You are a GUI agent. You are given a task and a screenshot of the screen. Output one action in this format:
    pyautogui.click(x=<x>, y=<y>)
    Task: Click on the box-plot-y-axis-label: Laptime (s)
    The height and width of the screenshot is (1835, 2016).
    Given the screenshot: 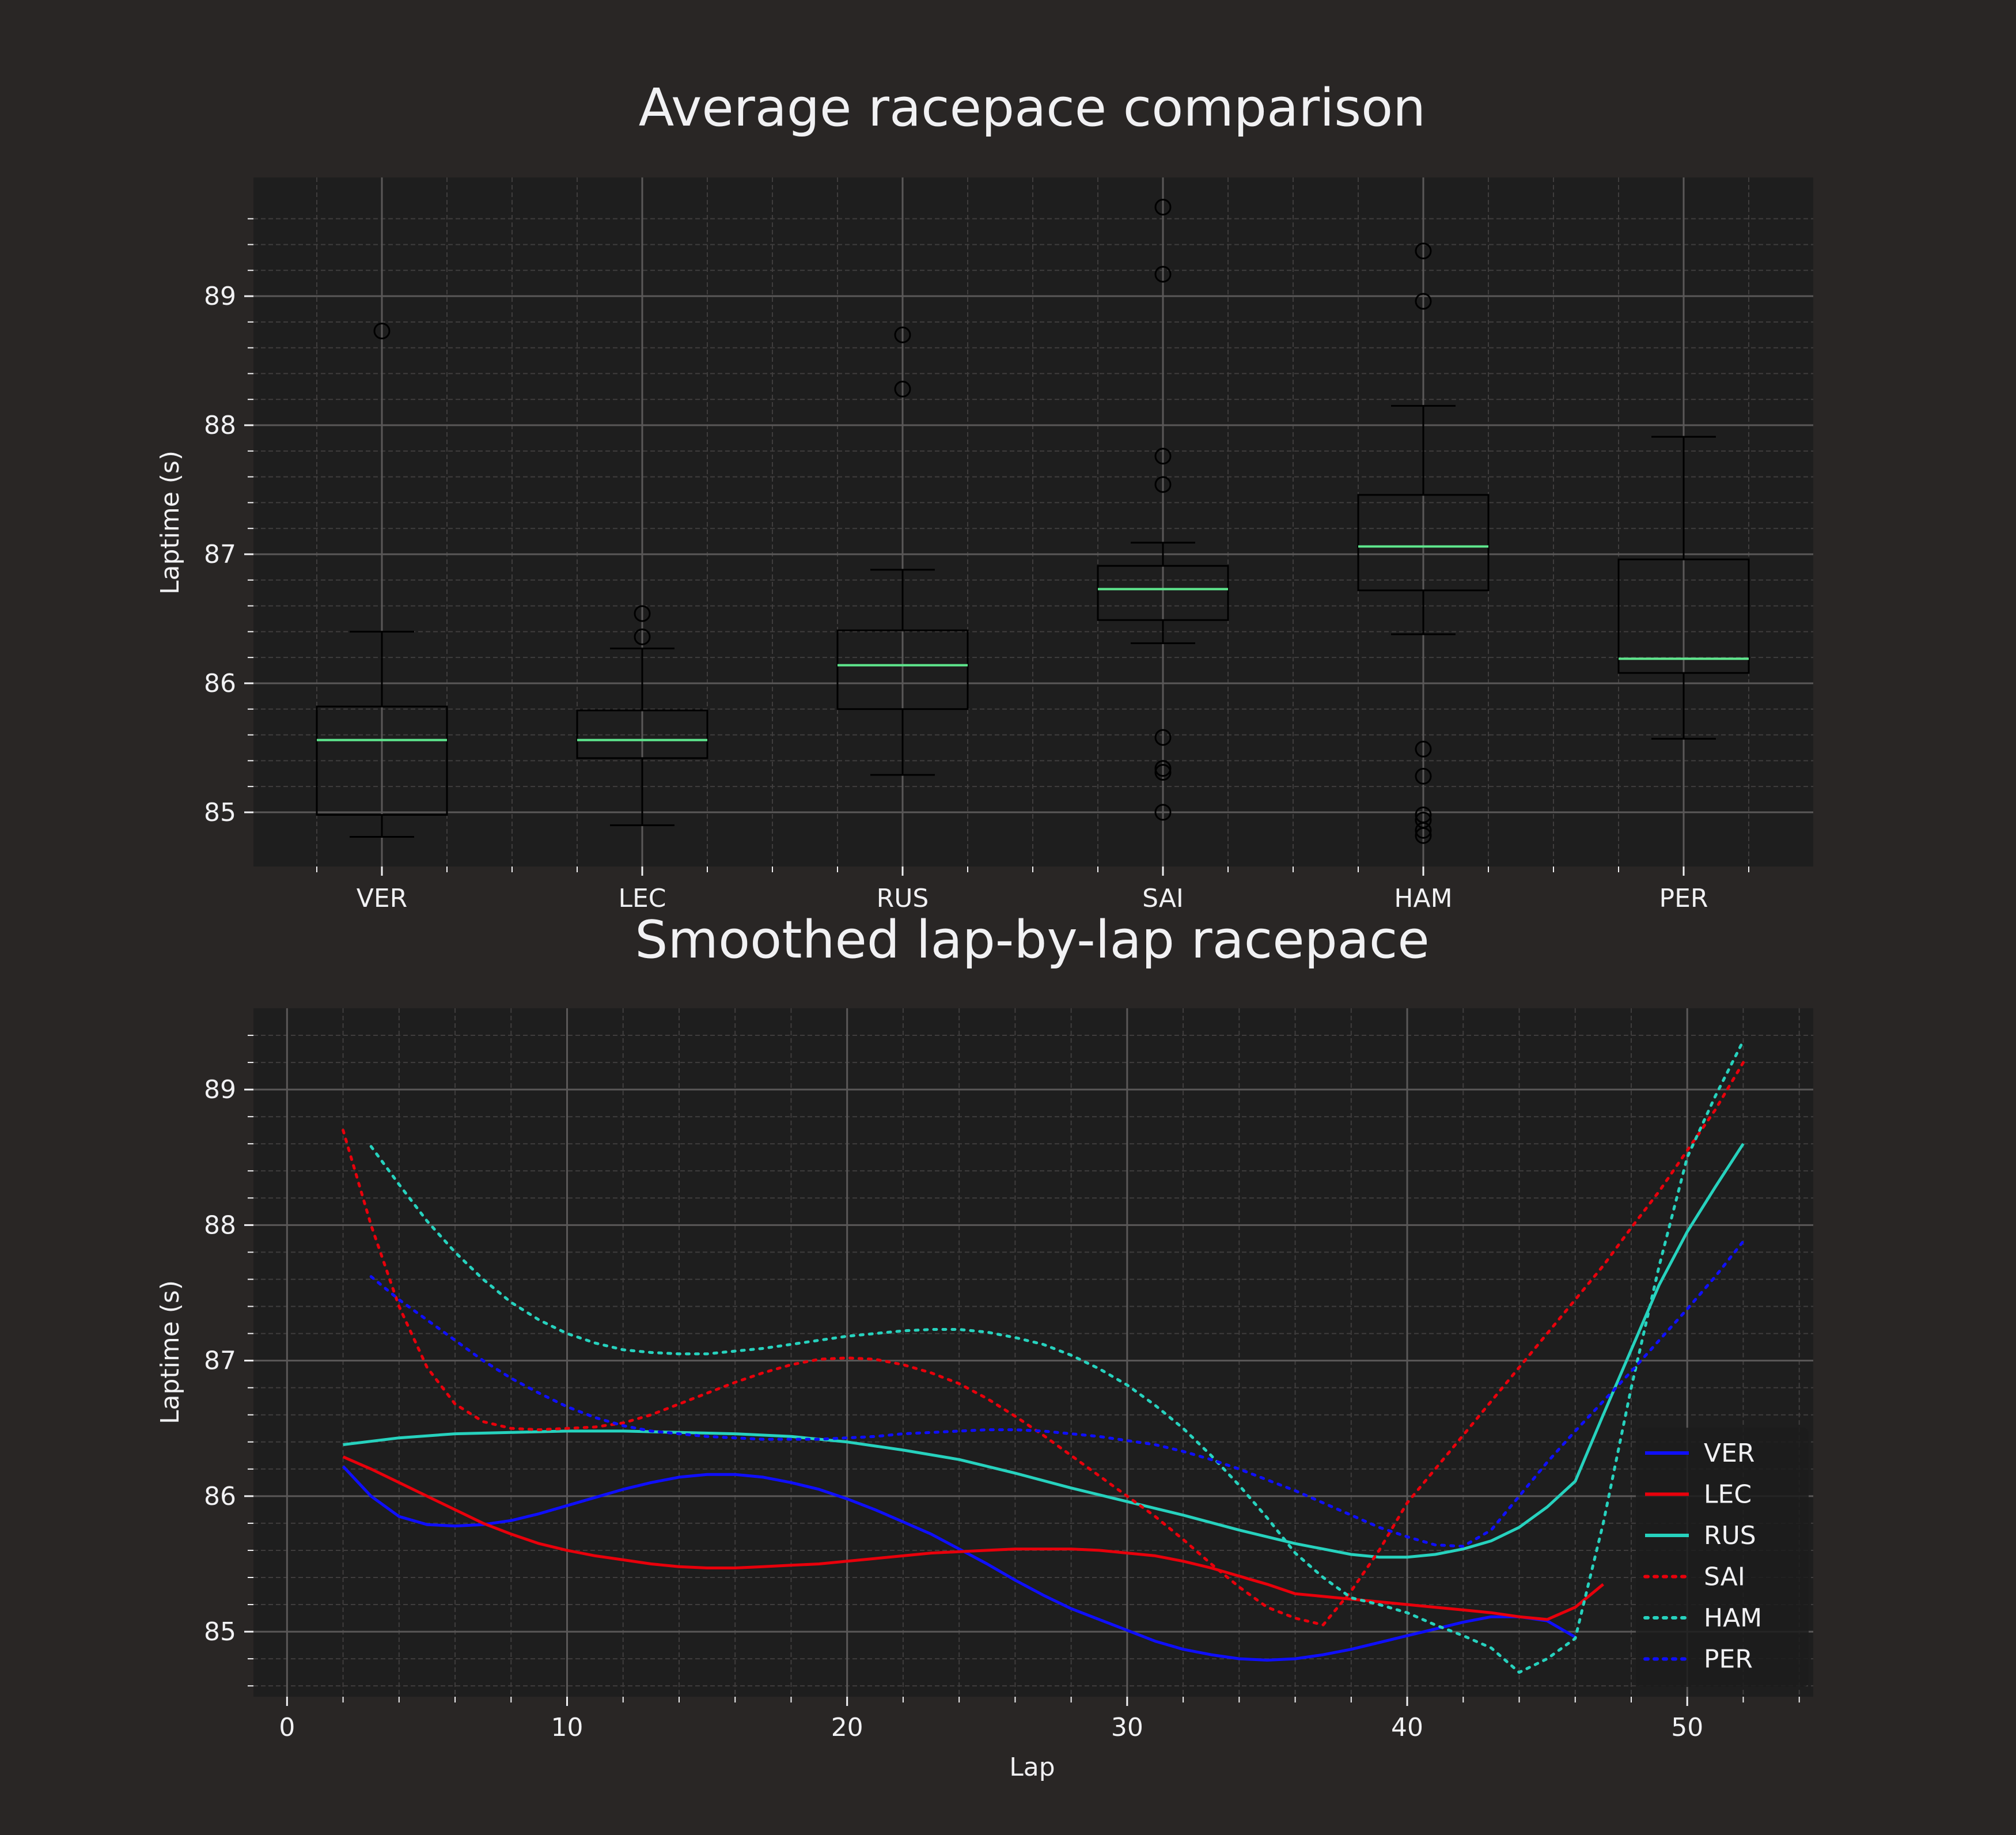 What is the action you would take?
    pyautogui.click(x=170, y=523)
    